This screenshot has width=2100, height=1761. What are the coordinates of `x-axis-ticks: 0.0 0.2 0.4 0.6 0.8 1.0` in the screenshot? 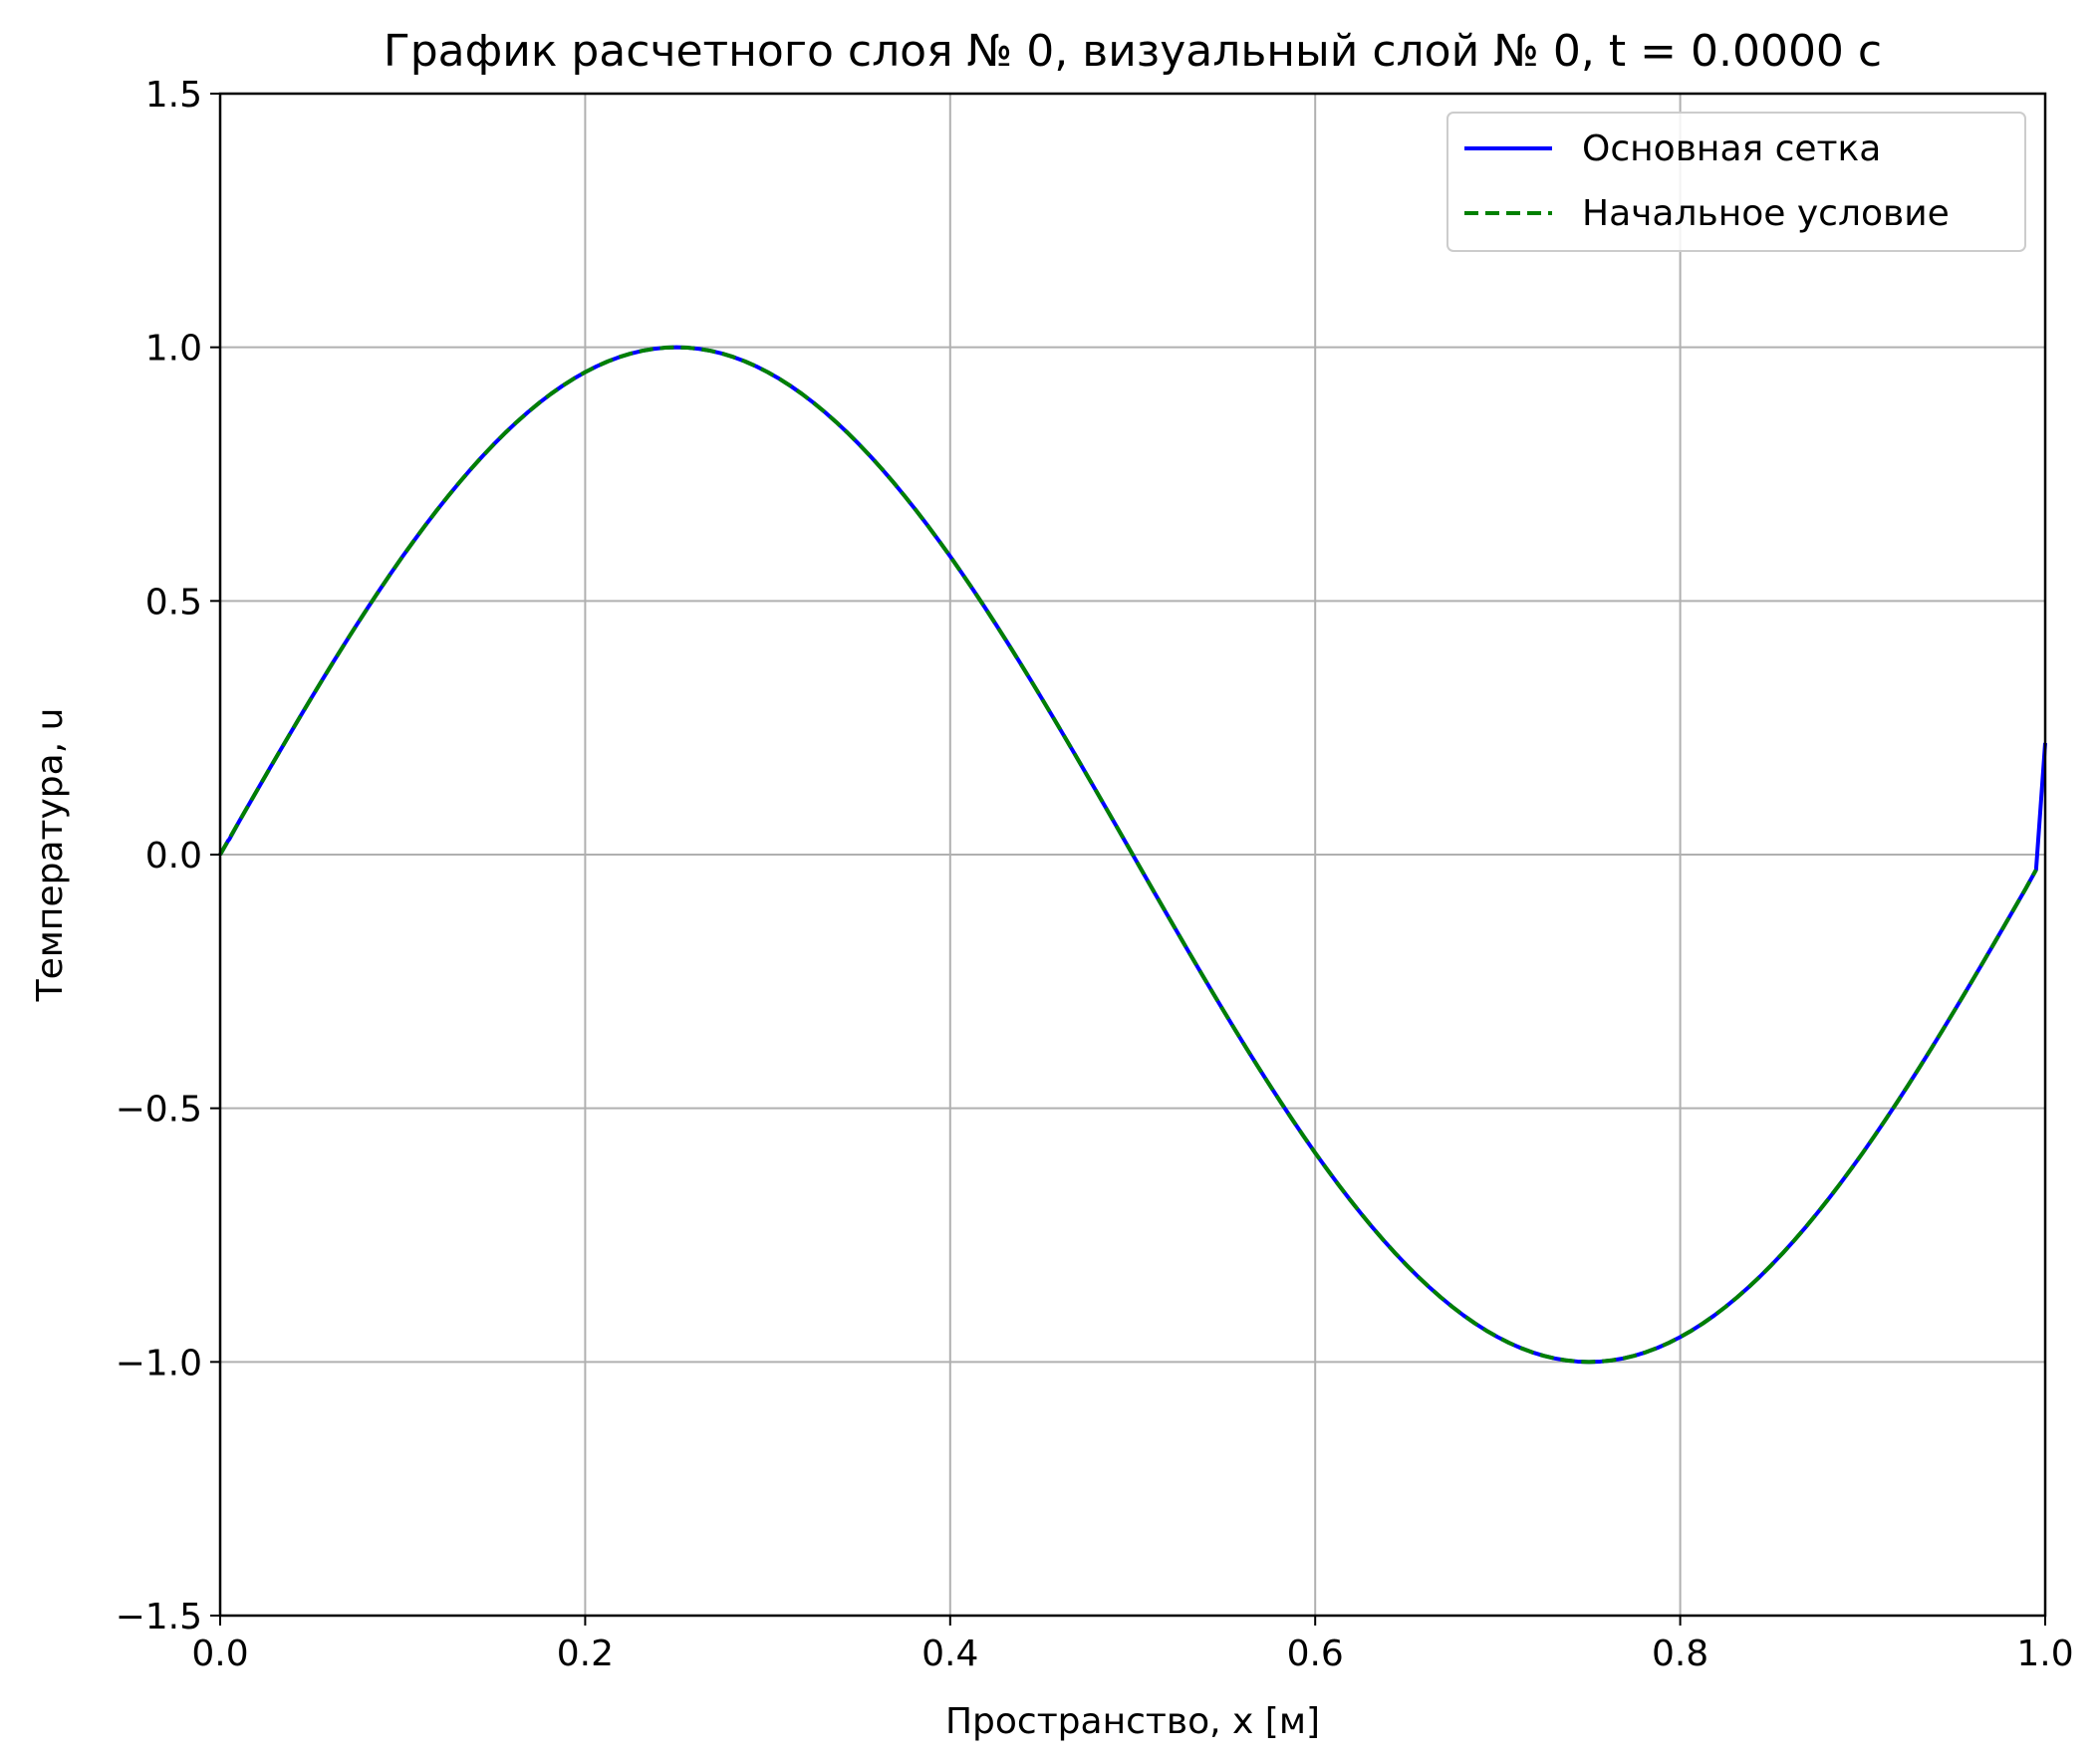 It's located at (1132, 1645).